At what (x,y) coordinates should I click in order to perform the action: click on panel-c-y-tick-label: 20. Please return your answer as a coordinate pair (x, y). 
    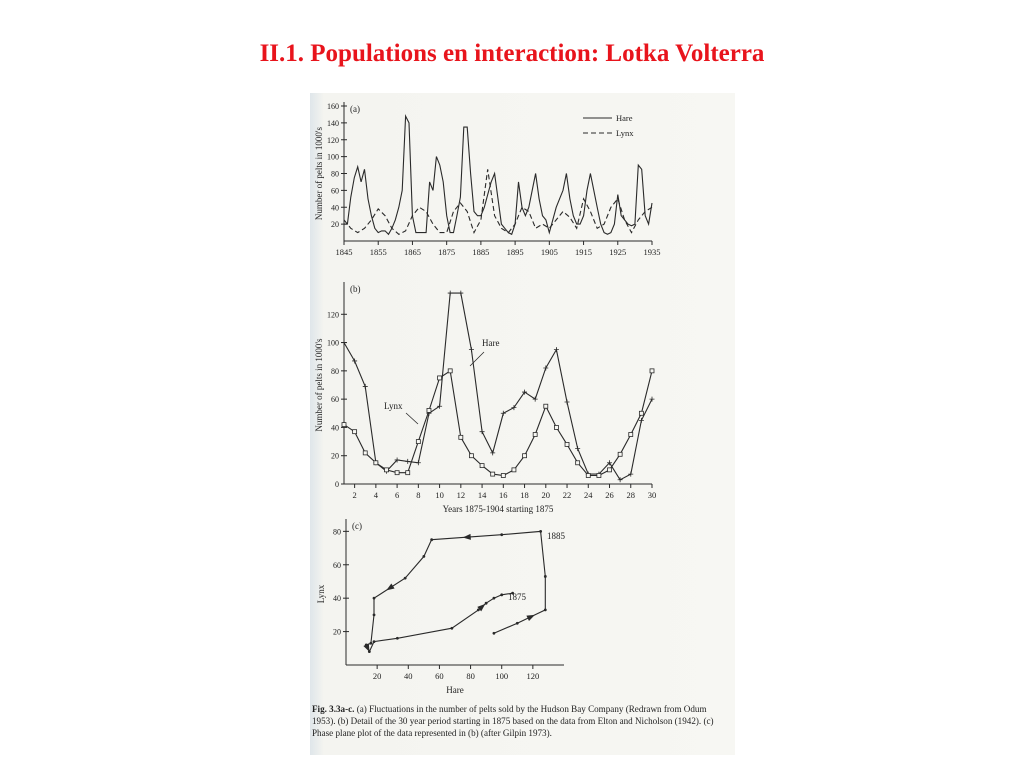
    Looking at the image, I should click on (337, 632).